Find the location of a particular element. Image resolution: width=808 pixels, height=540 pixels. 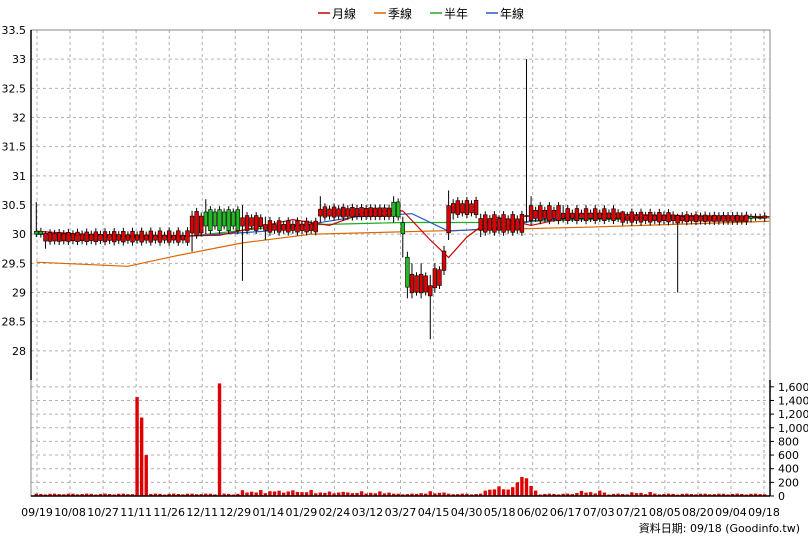

legend-label: 月線 is located at coordinates (344, 13).